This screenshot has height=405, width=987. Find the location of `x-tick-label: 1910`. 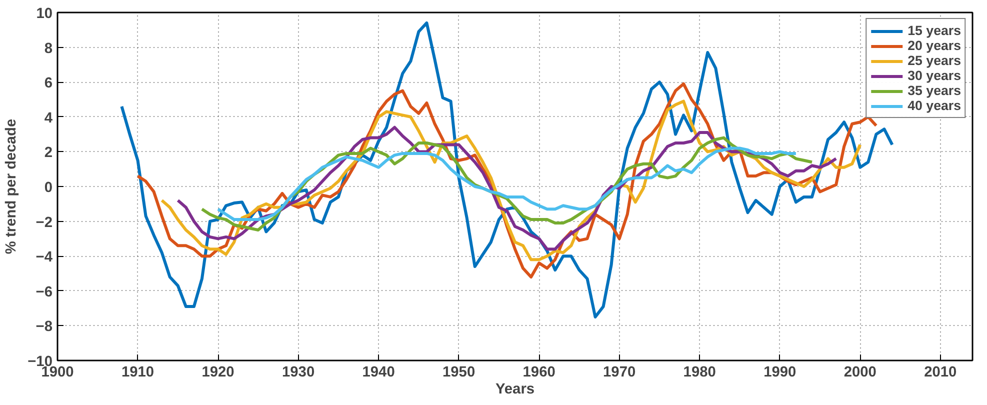

x-tick-label: 1910 is located at coordinates (137, 372).